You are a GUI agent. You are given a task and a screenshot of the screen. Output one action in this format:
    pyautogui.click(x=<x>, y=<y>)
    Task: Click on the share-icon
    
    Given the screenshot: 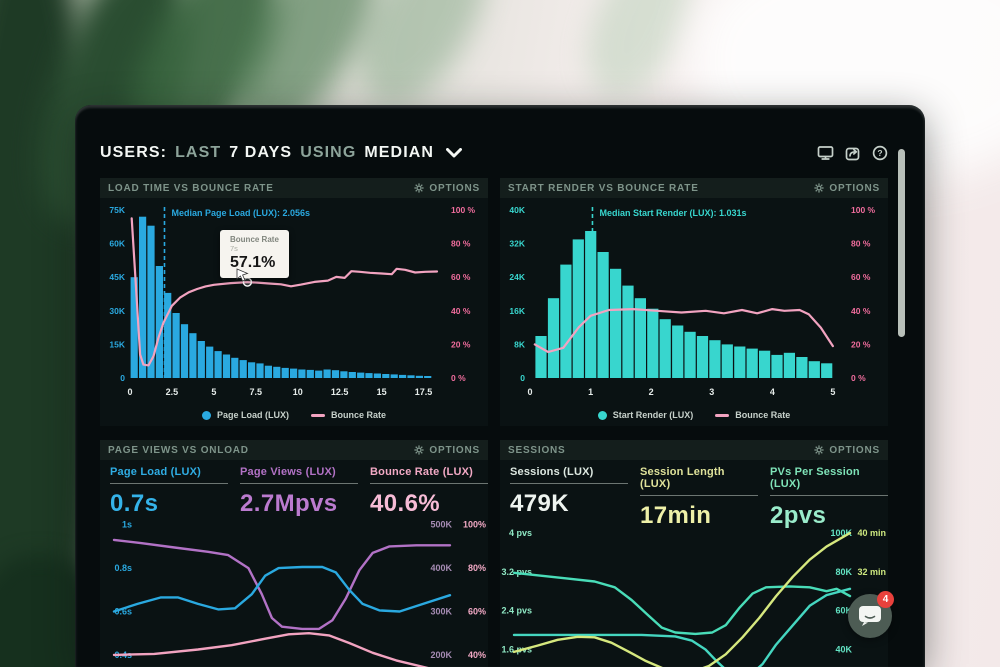 What is the action you would take?
    pyautogui.click(x=853, y=153)
    